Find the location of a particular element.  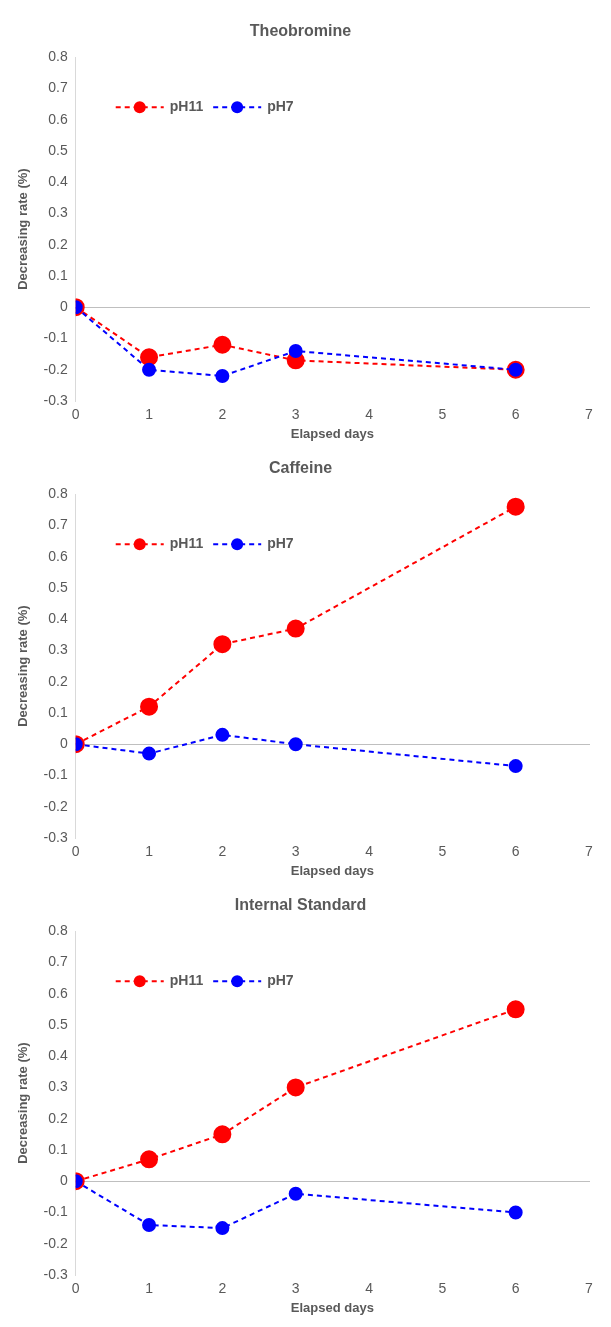

chart-title: Theobromine is located at coordinates (300, 31).